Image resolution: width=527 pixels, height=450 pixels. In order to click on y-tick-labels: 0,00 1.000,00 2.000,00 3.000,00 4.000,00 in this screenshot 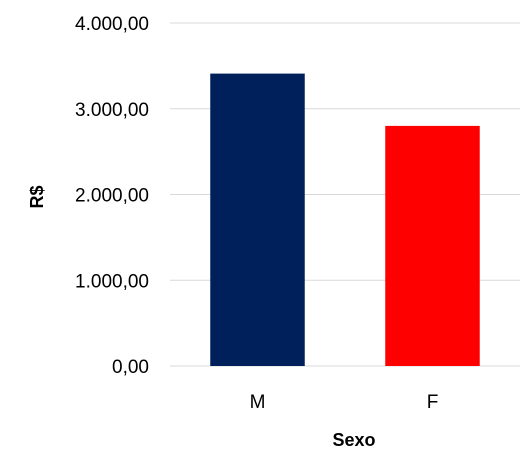, I will do `click(112, 196)`.